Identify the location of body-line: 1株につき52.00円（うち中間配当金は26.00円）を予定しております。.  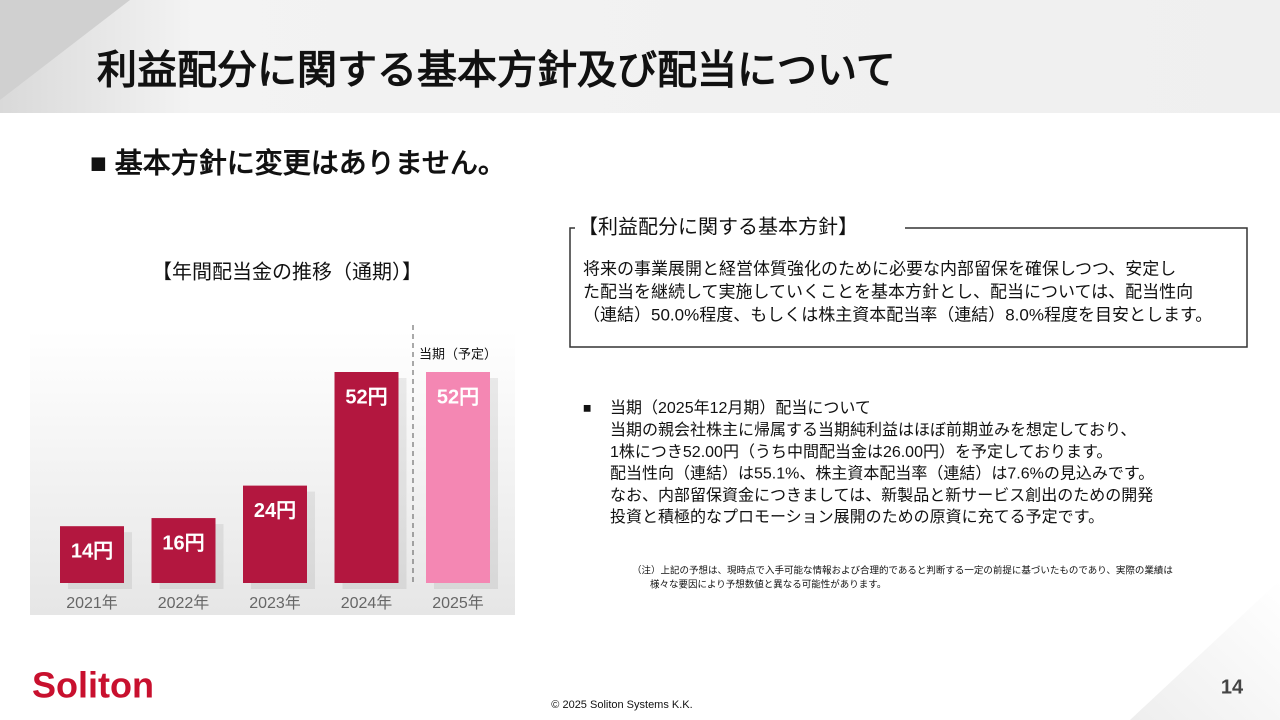
(861, 452).